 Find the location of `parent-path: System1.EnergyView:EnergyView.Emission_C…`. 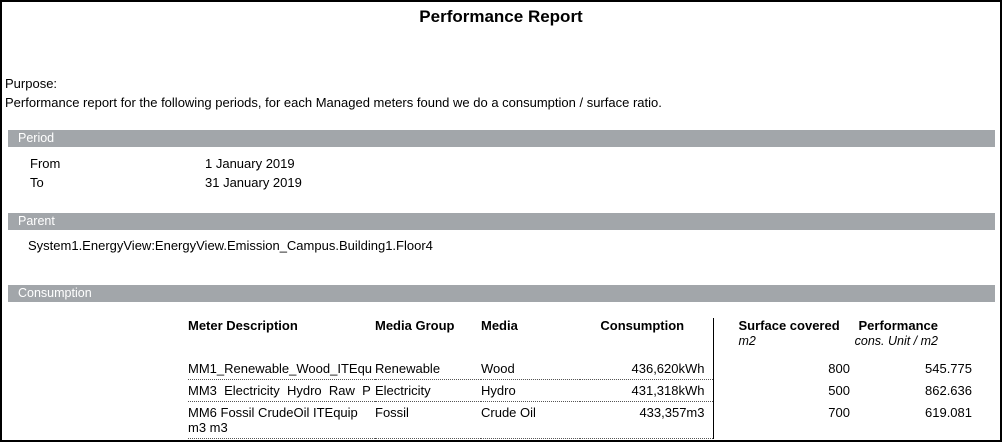

parent-path: System1.EnergyView:EnergyView.Emission_C… is located at coordinates (230, 245).